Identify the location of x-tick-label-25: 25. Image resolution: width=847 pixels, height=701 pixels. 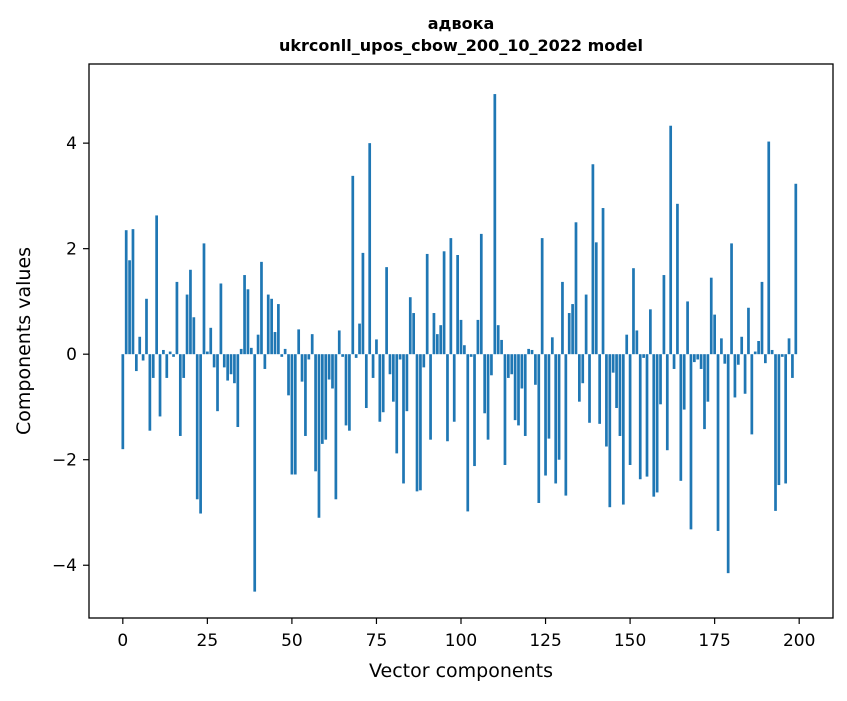
(208, 641).